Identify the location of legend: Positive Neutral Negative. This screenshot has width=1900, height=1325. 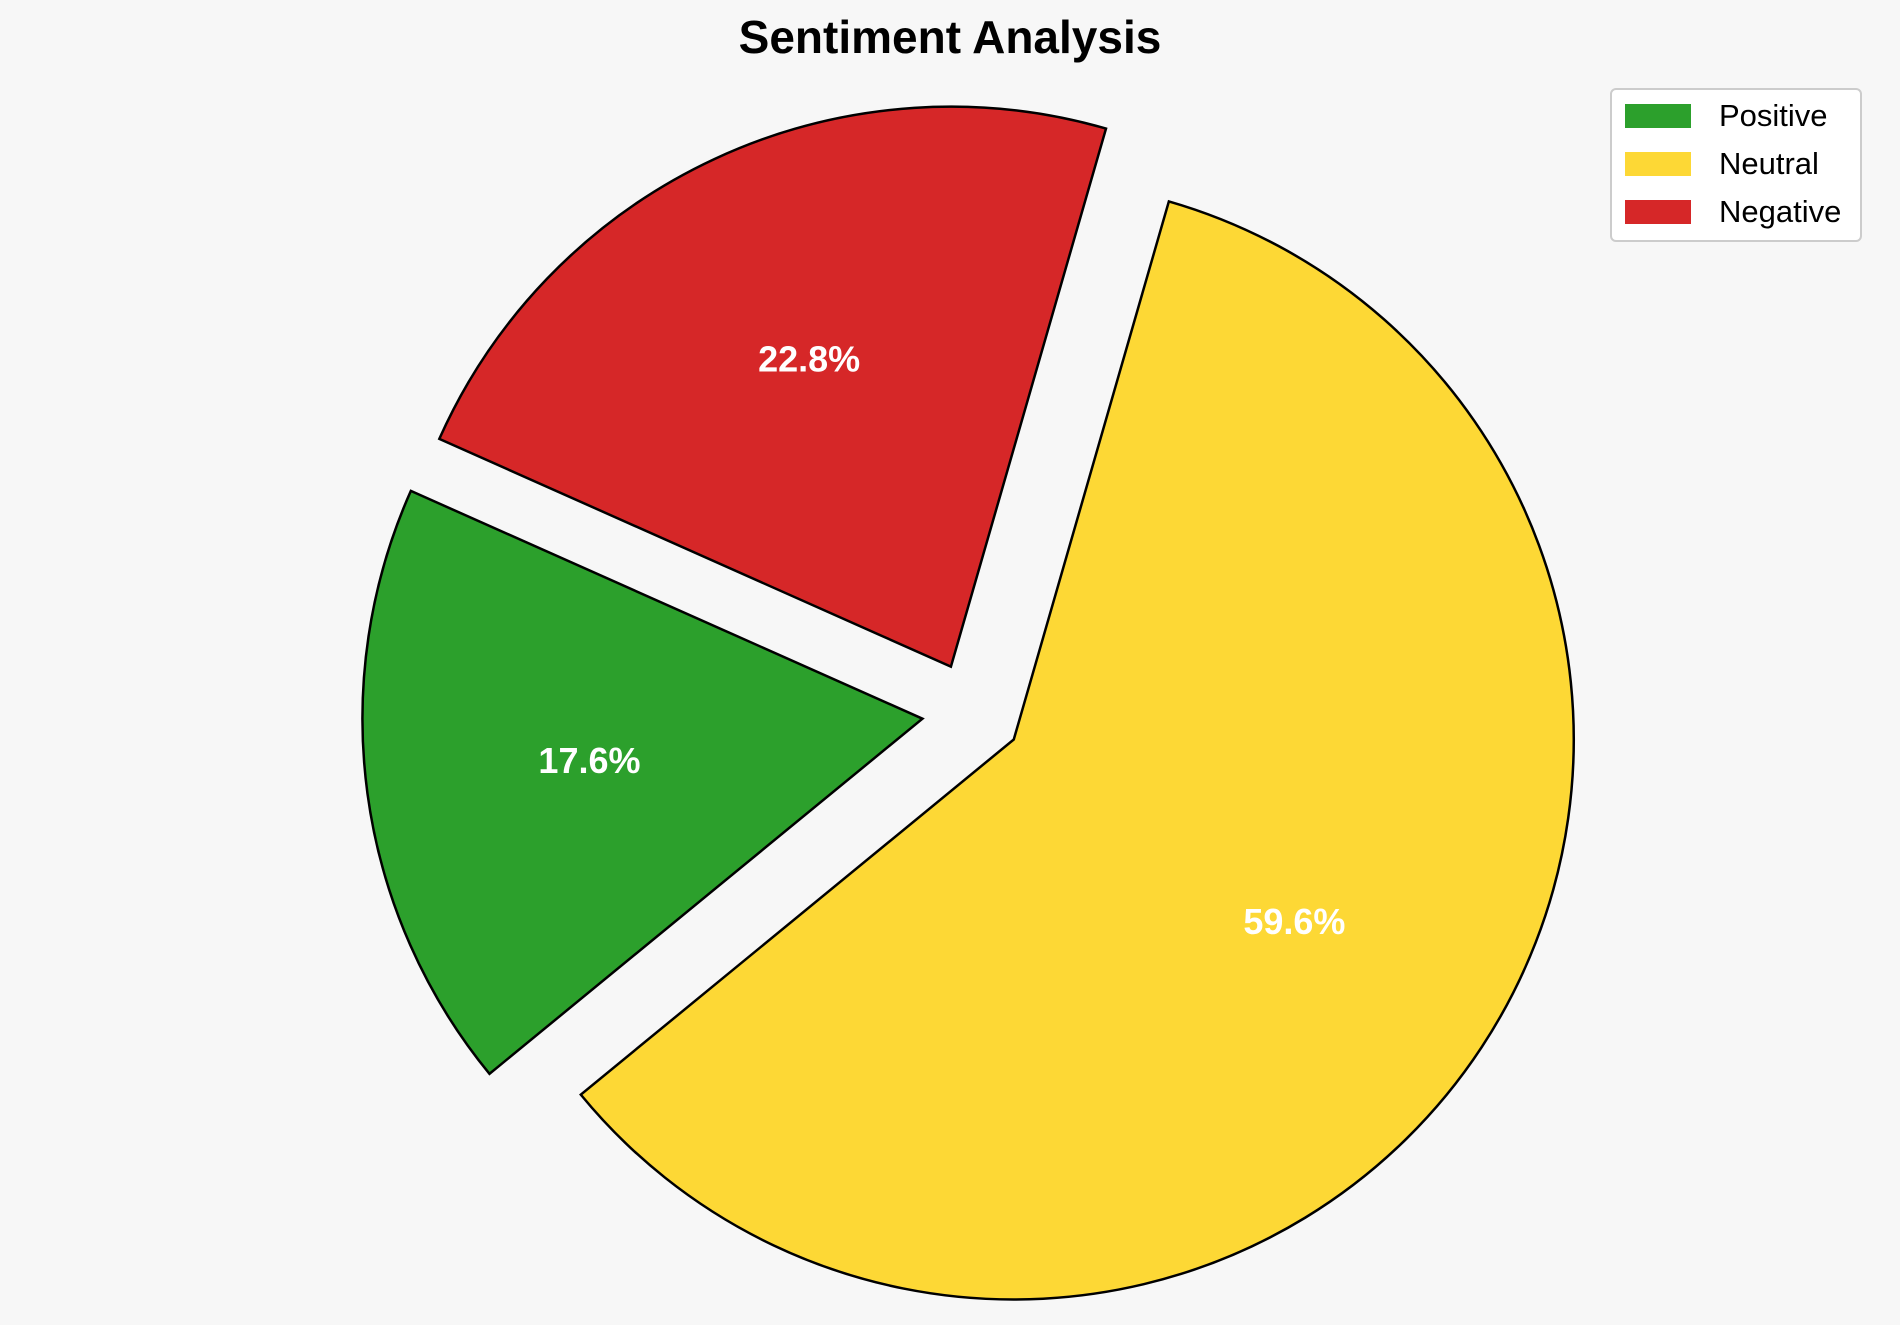
(1736, 165).